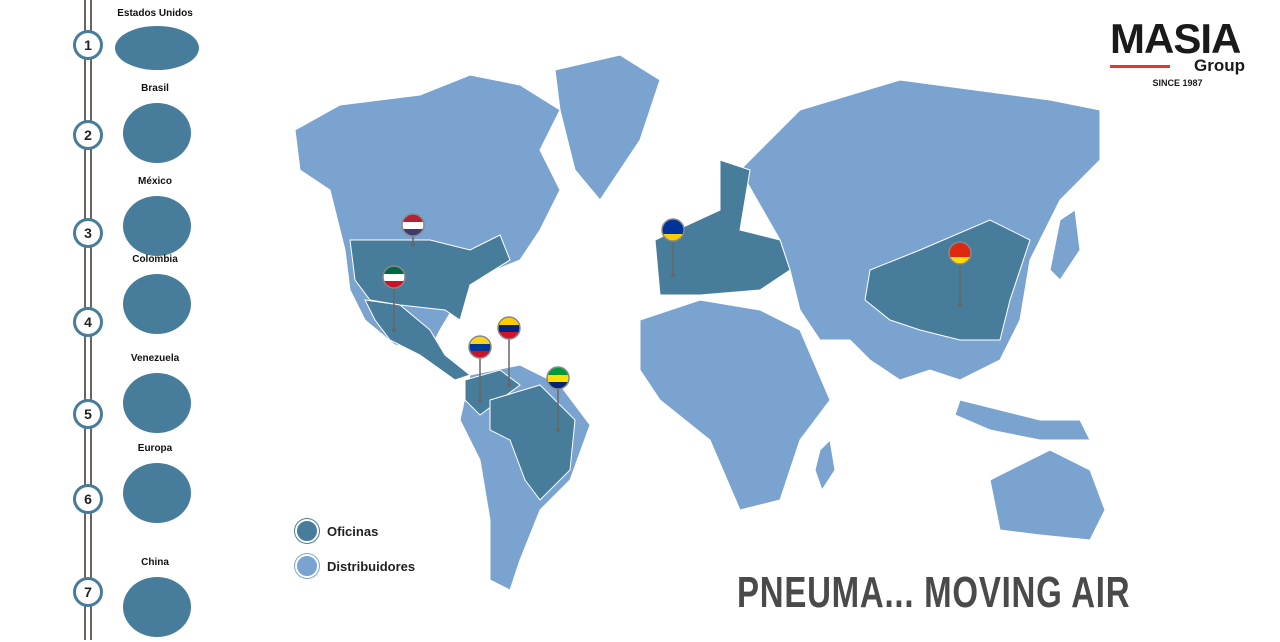  I want to click on north-america, so click(427, 212).